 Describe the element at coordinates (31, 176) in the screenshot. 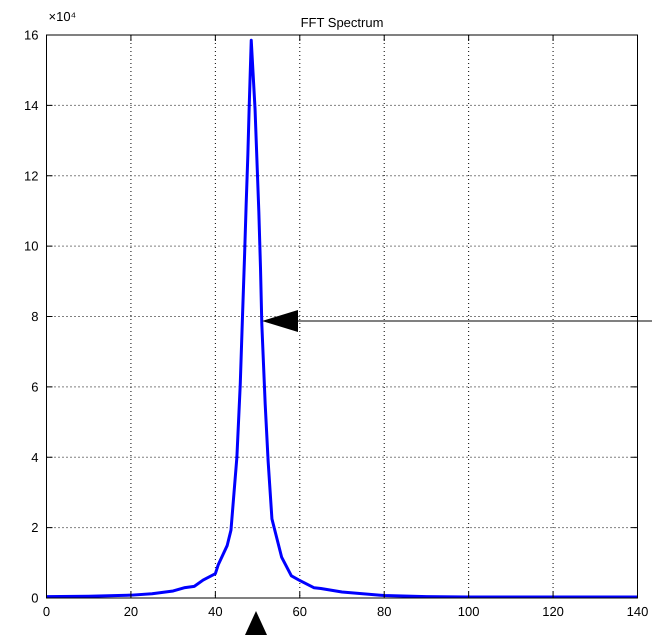

I see `y-tick-label: 12` at that location.